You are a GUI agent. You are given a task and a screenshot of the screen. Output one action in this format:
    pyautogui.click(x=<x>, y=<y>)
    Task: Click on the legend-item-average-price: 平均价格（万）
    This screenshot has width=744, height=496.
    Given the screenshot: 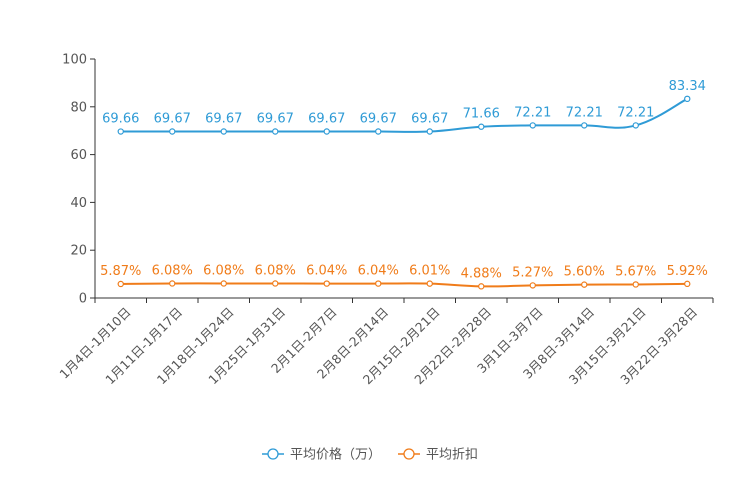 What is the action you would take?
    pyautogui.click(x=321, y=455)
    